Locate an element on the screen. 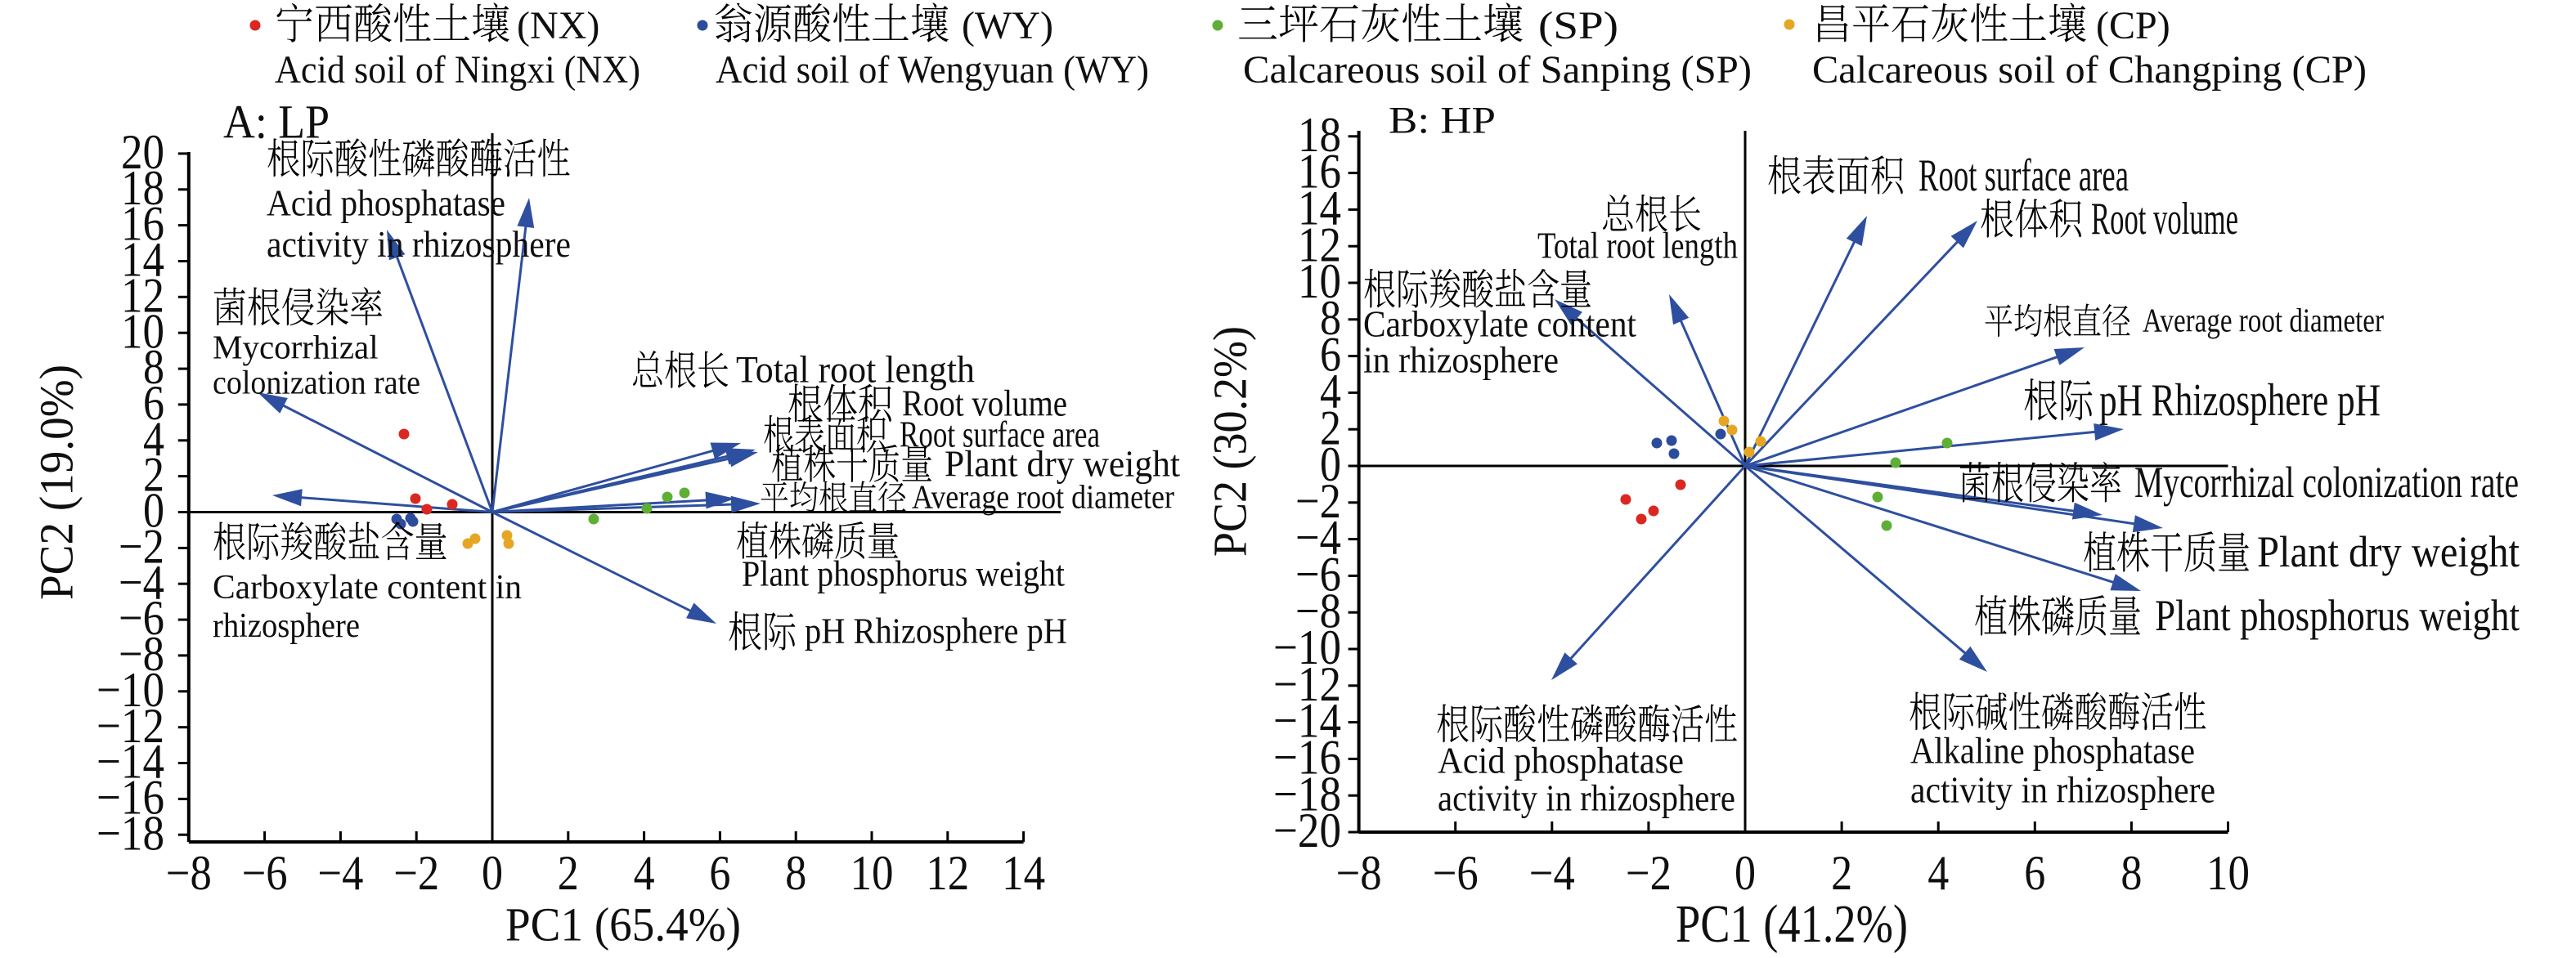 This screenshot has height=958, width=2576. svg-text:Calcareous soil of Changping (: Calcareous soil of Changping (CP) is located at coordinates (2089, 70).